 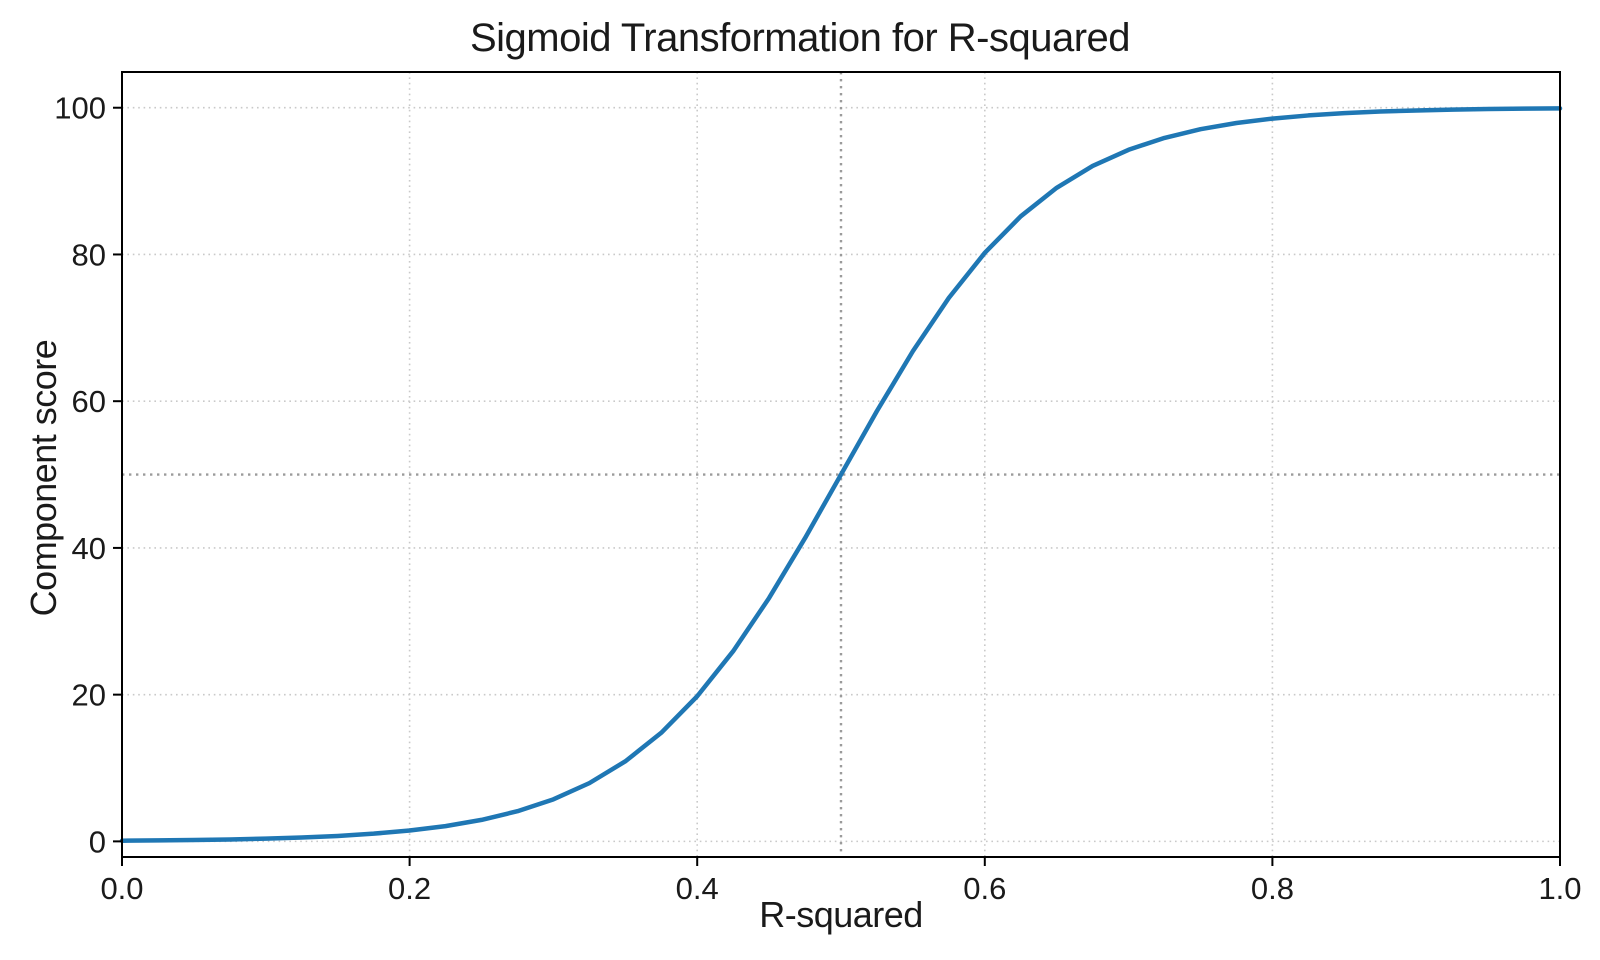 What do you see at coordinates (984, 888) in the screenshot?
I see `x-tick-label: 0.6` at bounding box center [984, 888].